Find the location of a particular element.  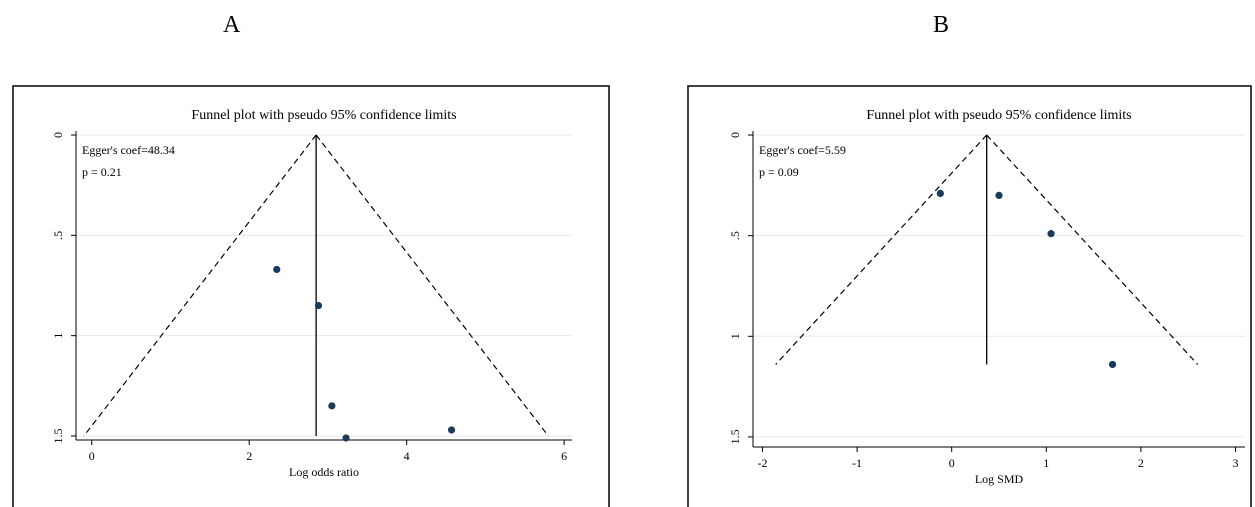

x-axis-label: Log SMD is located at coordinates (999, 479).